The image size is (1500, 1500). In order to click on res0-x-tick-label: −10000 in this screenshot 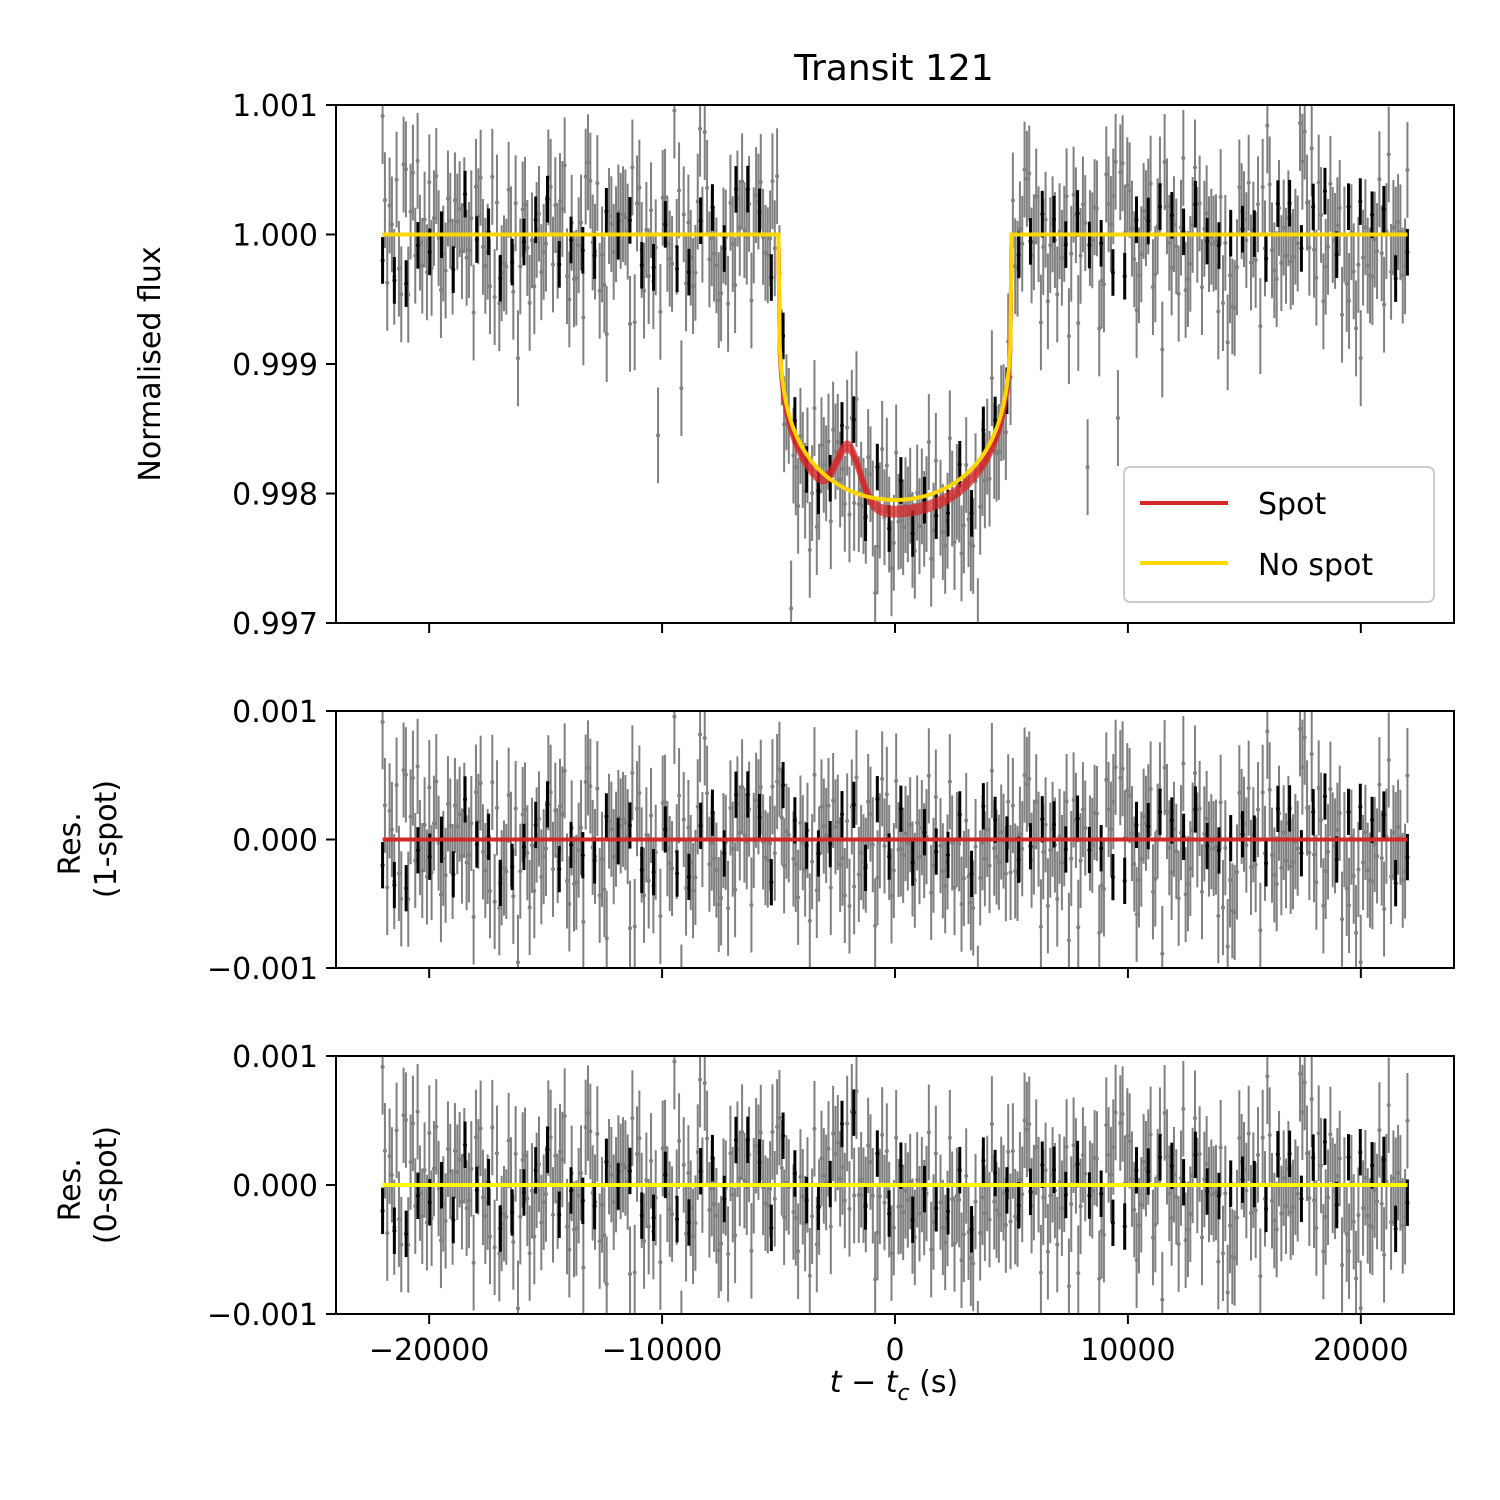, I will do `click(662, 1350)`.